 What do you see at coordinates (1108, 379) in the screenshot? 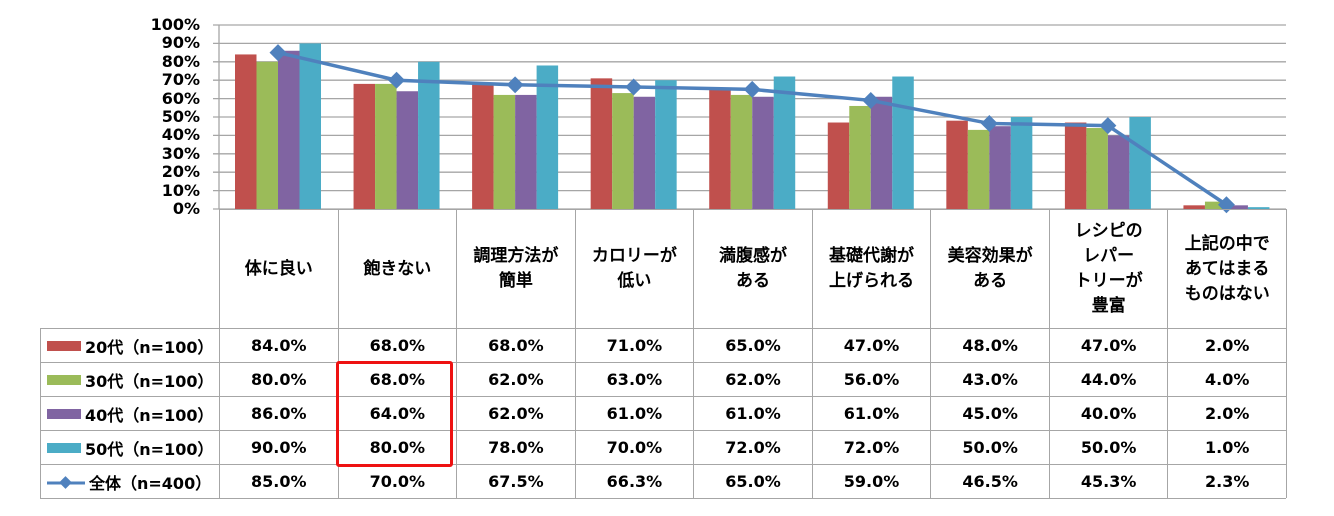
I see `data-label: 44.0%` at bounding box center [1108, 379].